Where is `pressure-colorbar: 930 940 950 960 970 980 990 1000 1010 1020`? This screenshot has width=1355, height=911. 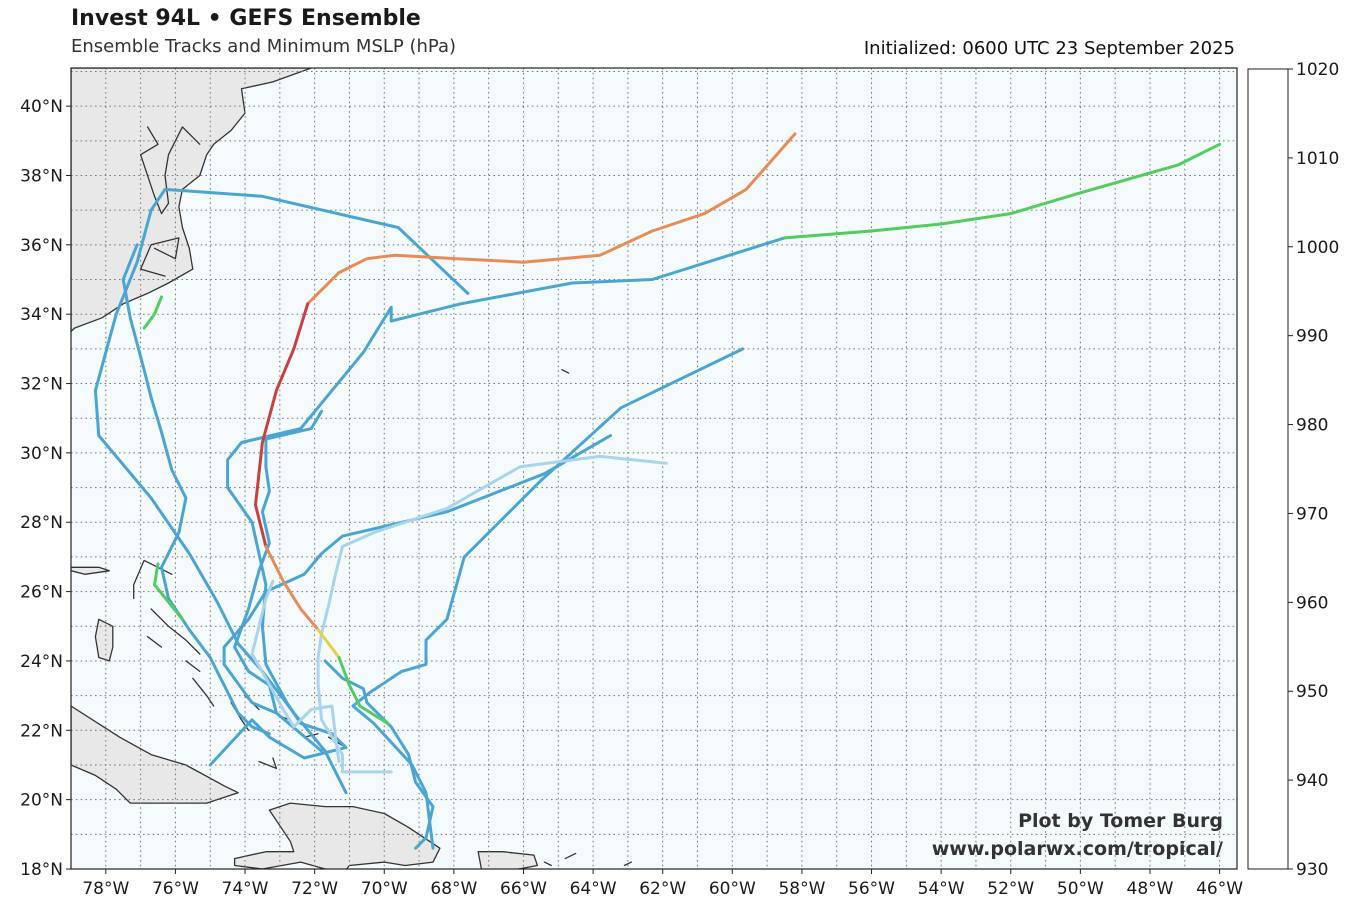
pressure-colorbar: 930 940 950 960 970 980 990 1000 1010 1020 is located at coordinates (1293, 470).